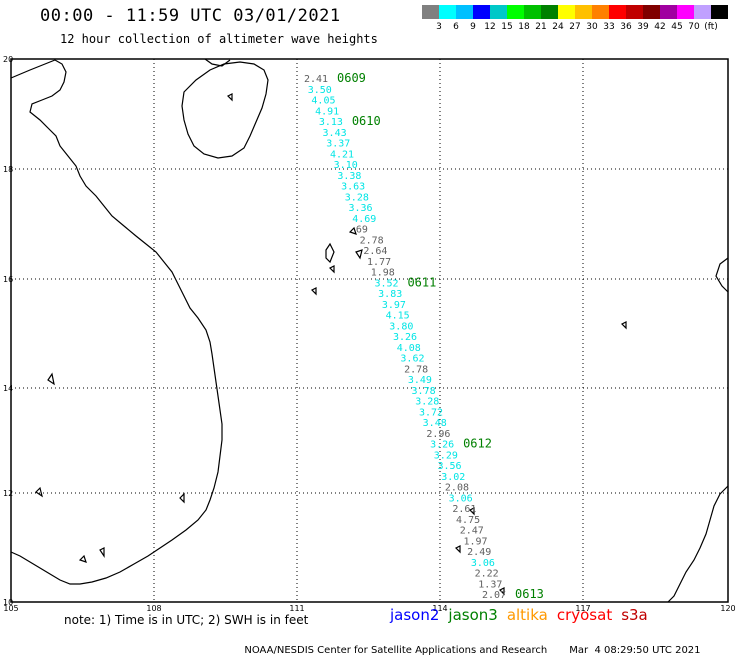 The height and width of the screenshot is (656, 740). Describe the element at coordinates (424, 391) in the screenshot. I see `wave-height-value: 3.78` at that location.